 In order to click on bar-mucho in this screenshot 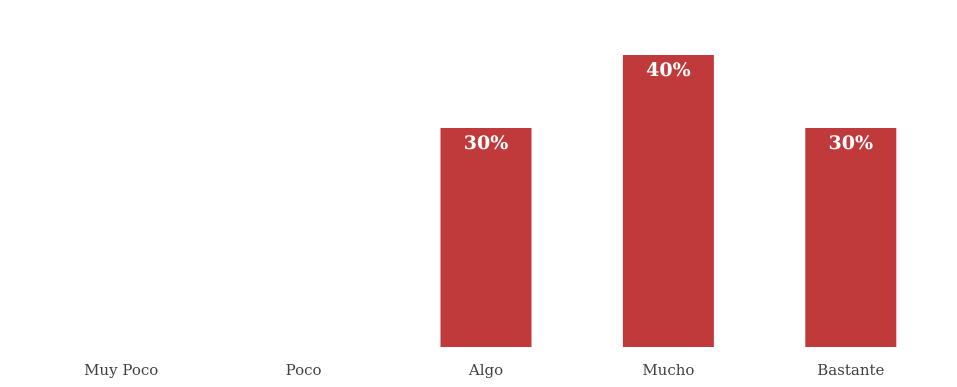, I will do `click(668, 201)`.